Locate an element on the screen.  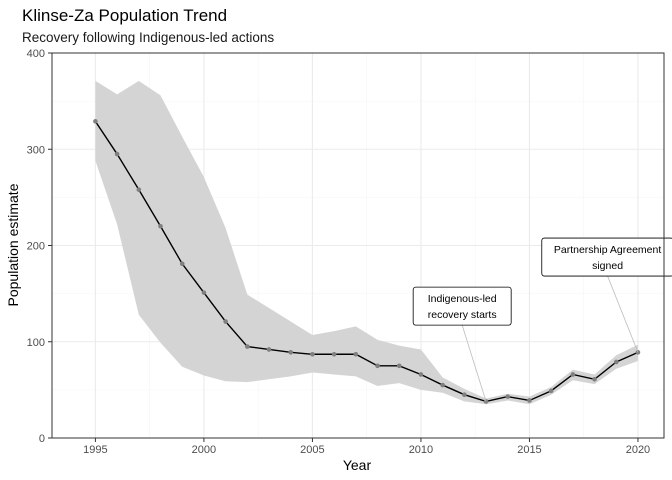
y-tick-label: 0 is located at coordinates (42, 439).